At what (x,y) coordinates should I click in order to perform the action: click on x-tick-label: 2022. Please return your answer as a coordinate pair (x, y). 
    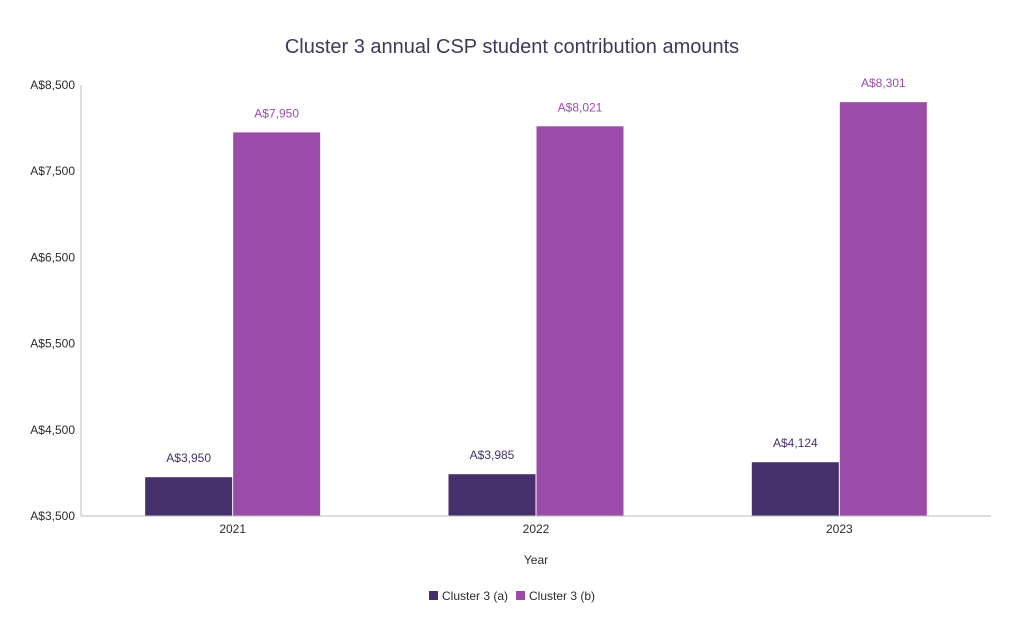
    Looking at the image, I should click on (536, 529).